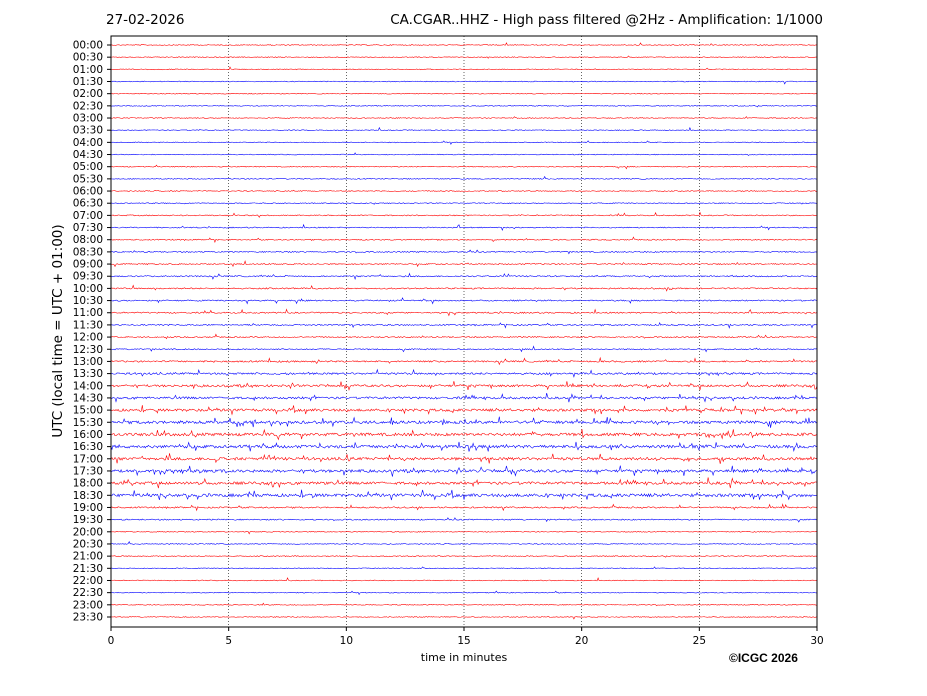 This screenshot has width=927, height=696. Describe the element at coordinates (464, 543) in the screenshot. I see `trace-line-2030` at that location.